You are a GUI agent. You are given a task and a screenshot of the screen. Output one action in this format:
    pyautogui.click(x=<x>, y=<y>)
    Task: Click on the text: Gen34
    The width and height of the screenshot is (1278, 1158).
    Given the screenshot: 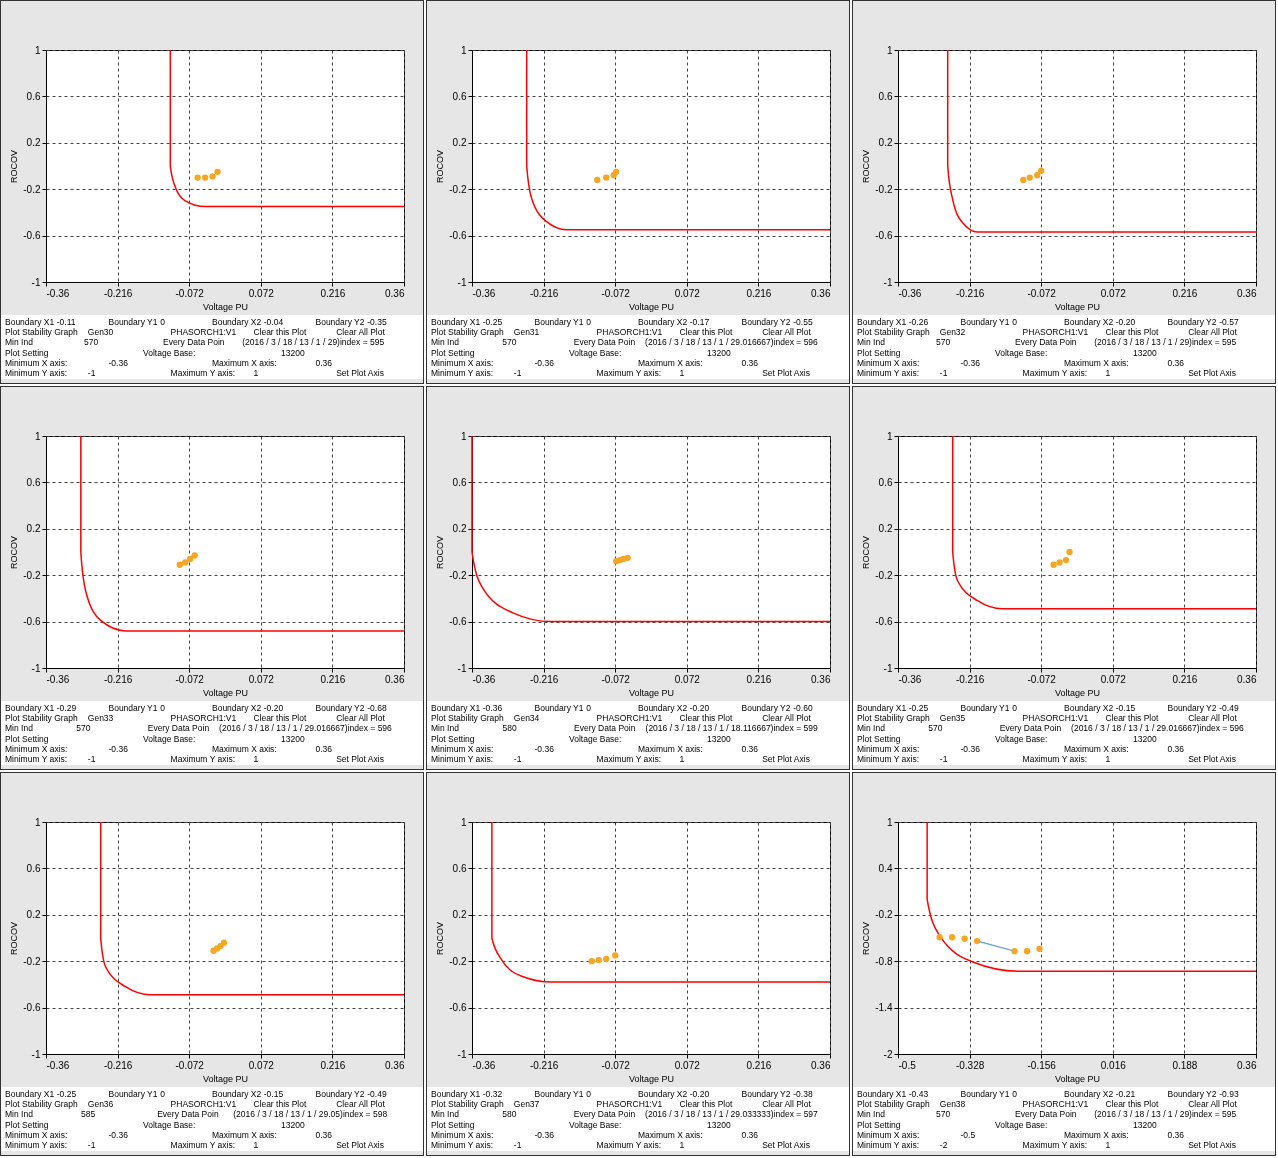 What is the action you would take?
    pyautogui.click(x=527, y=718)
    